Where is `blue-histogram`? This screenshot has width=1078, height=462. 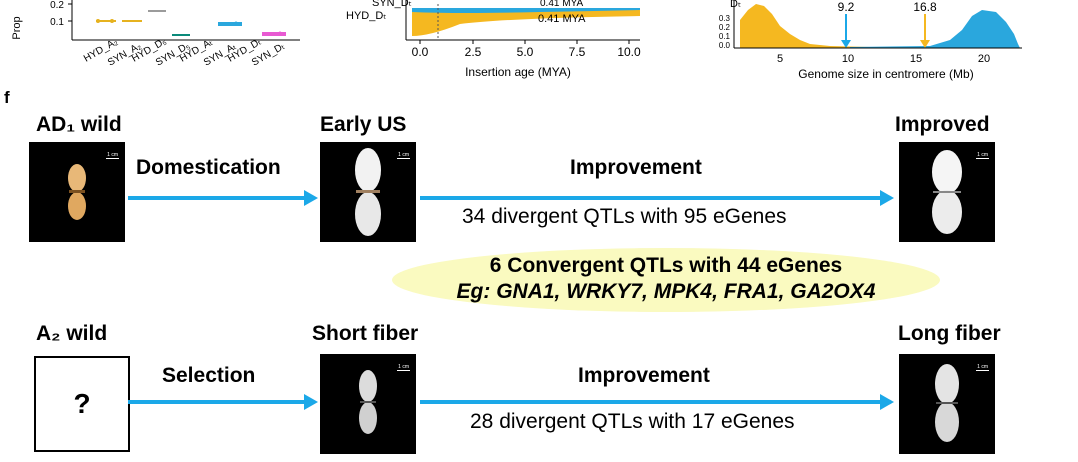
blue-histogram is located at coordinates (935, 29).